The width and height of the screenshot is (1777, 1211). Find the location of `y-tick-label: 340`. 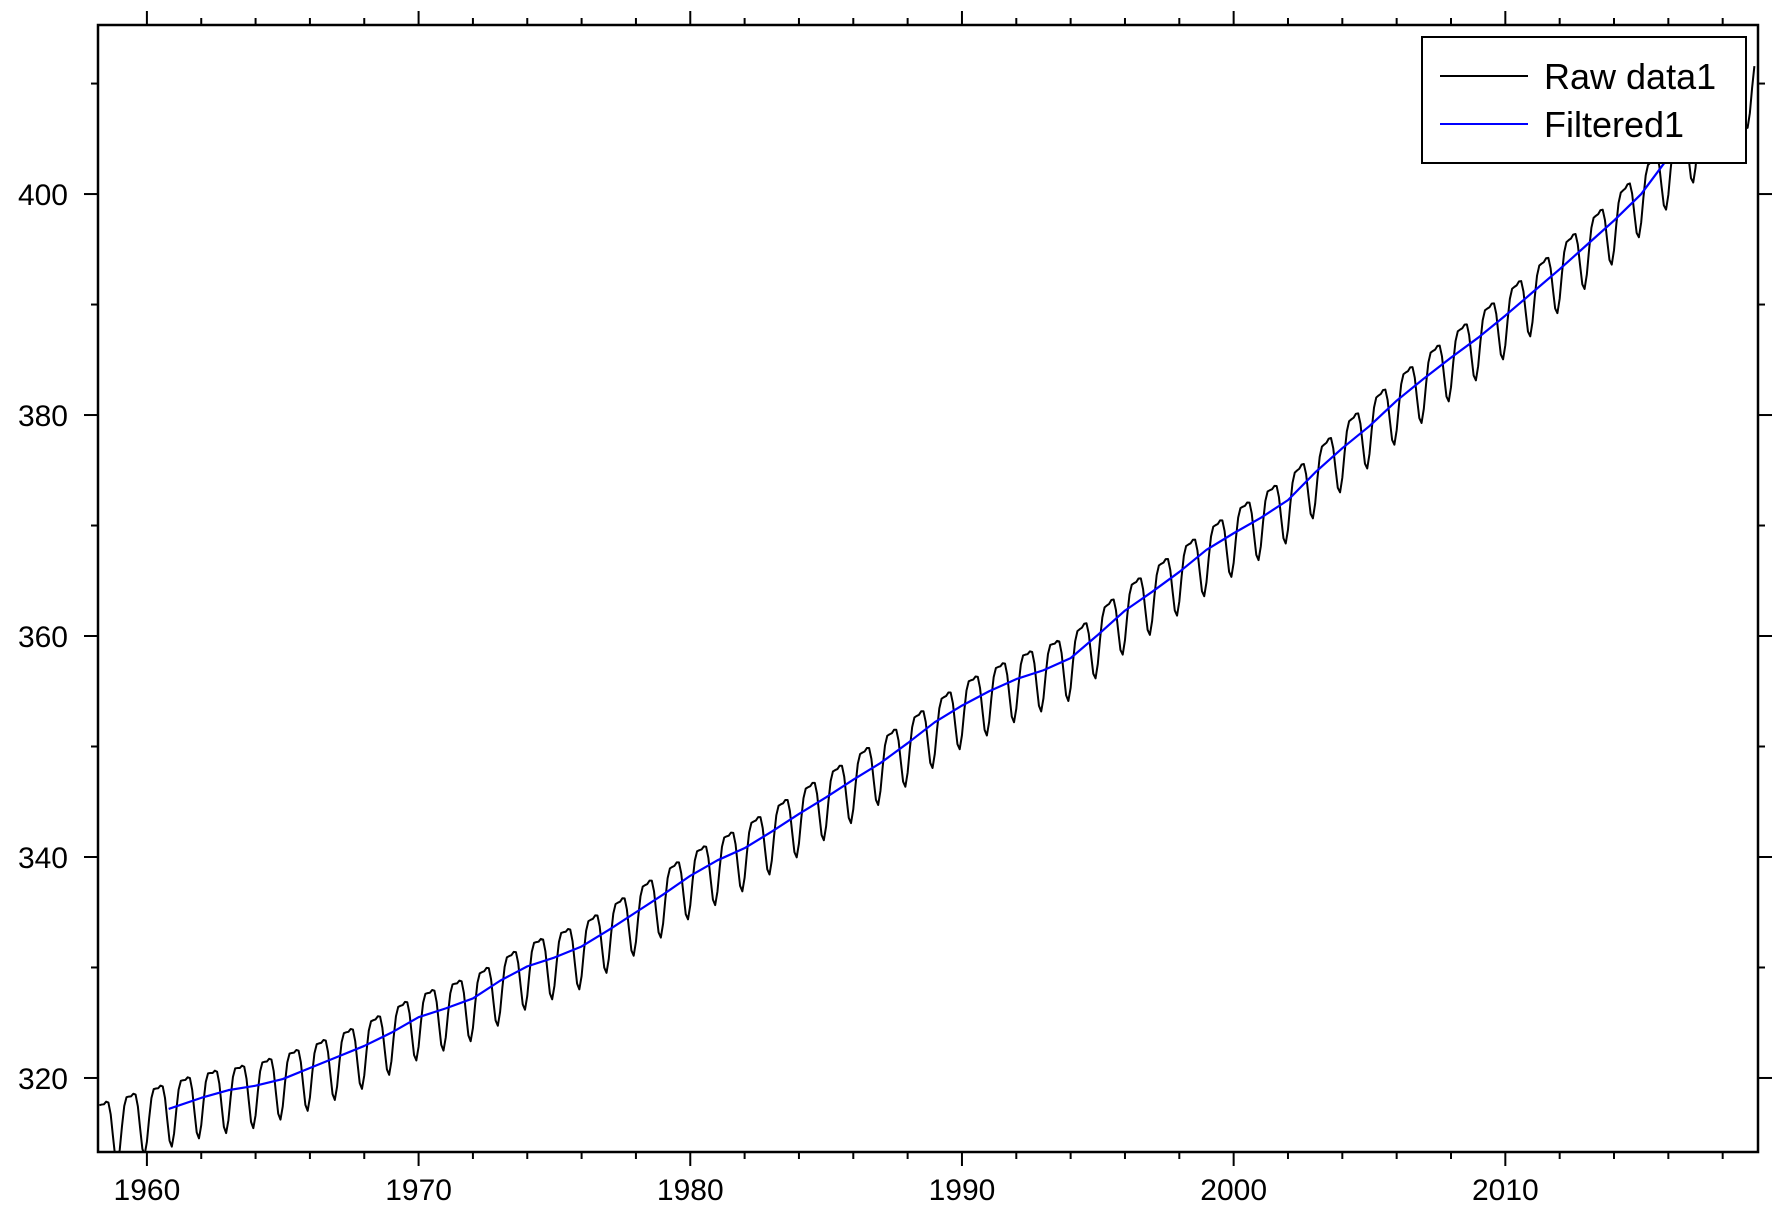

y-tick-label: 340 is located at coordinates (43, 858).